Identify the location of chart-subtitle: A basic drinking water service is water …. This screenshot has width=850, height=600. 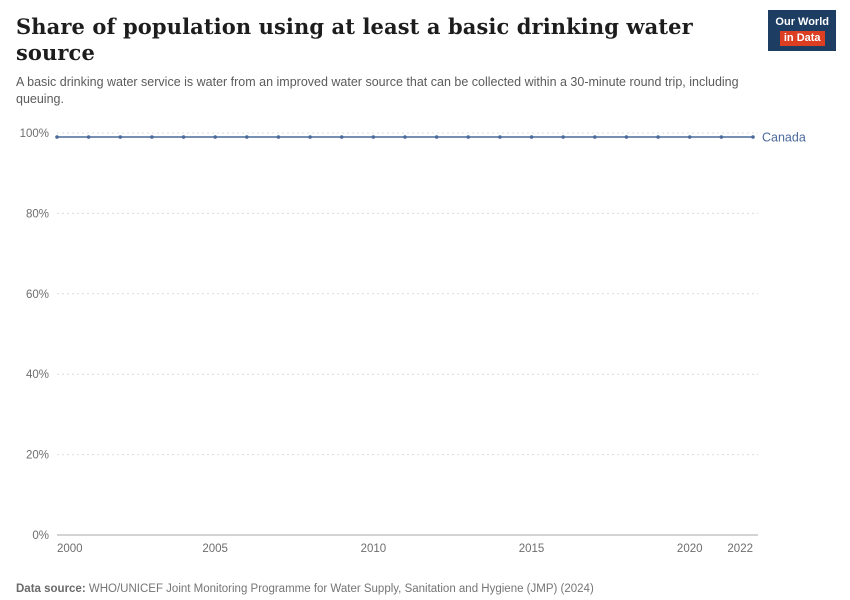
(377, 90).